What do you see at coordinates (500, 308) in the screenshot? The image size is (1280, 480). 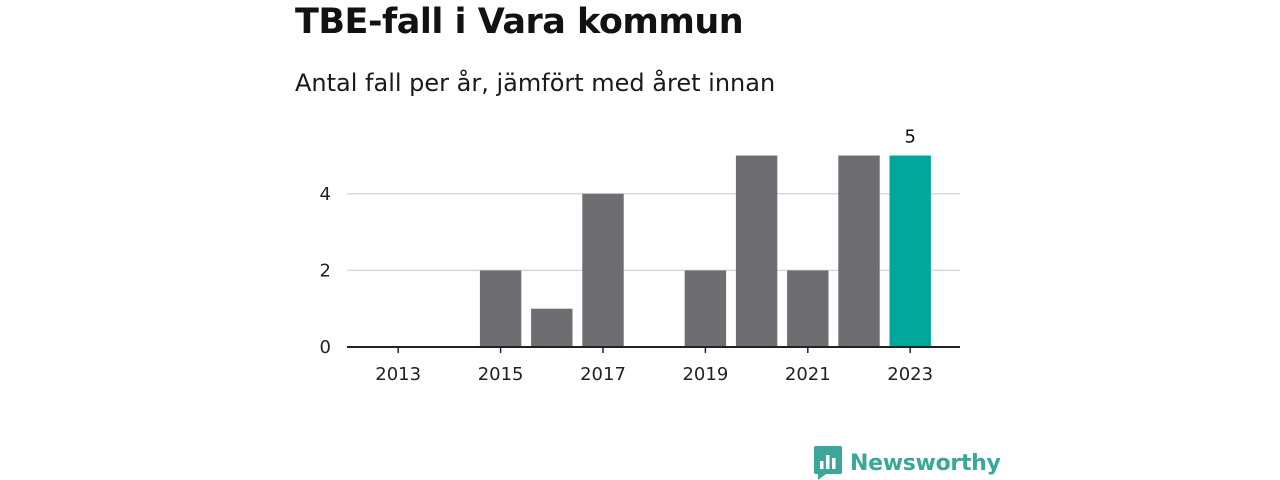 I see `bar-2015` at bounding box center [500, 308].